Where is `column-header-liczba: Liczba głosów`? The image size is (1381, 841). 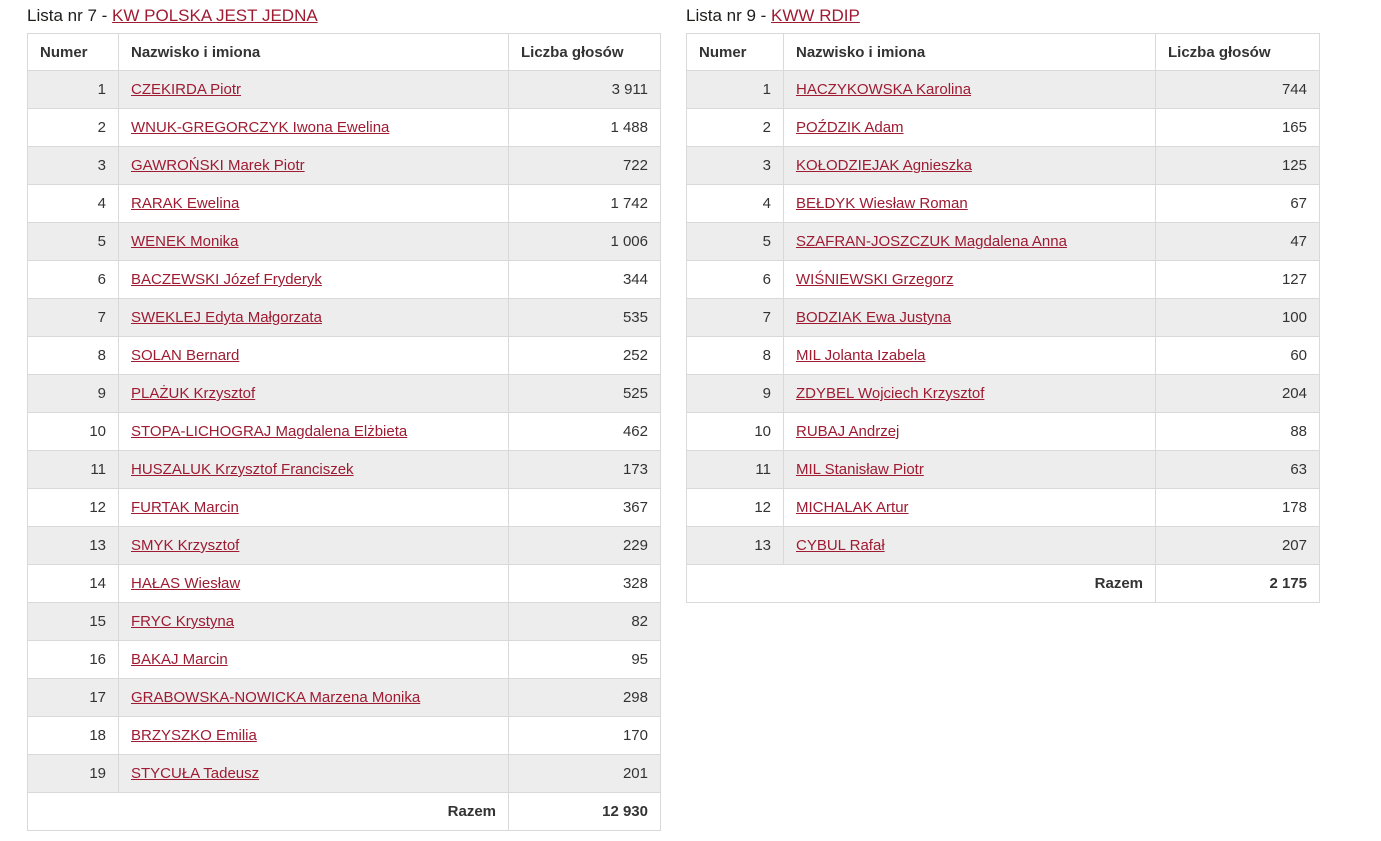 column-header-liczba: Liczba głosów is located at coordinates (1237, 52).